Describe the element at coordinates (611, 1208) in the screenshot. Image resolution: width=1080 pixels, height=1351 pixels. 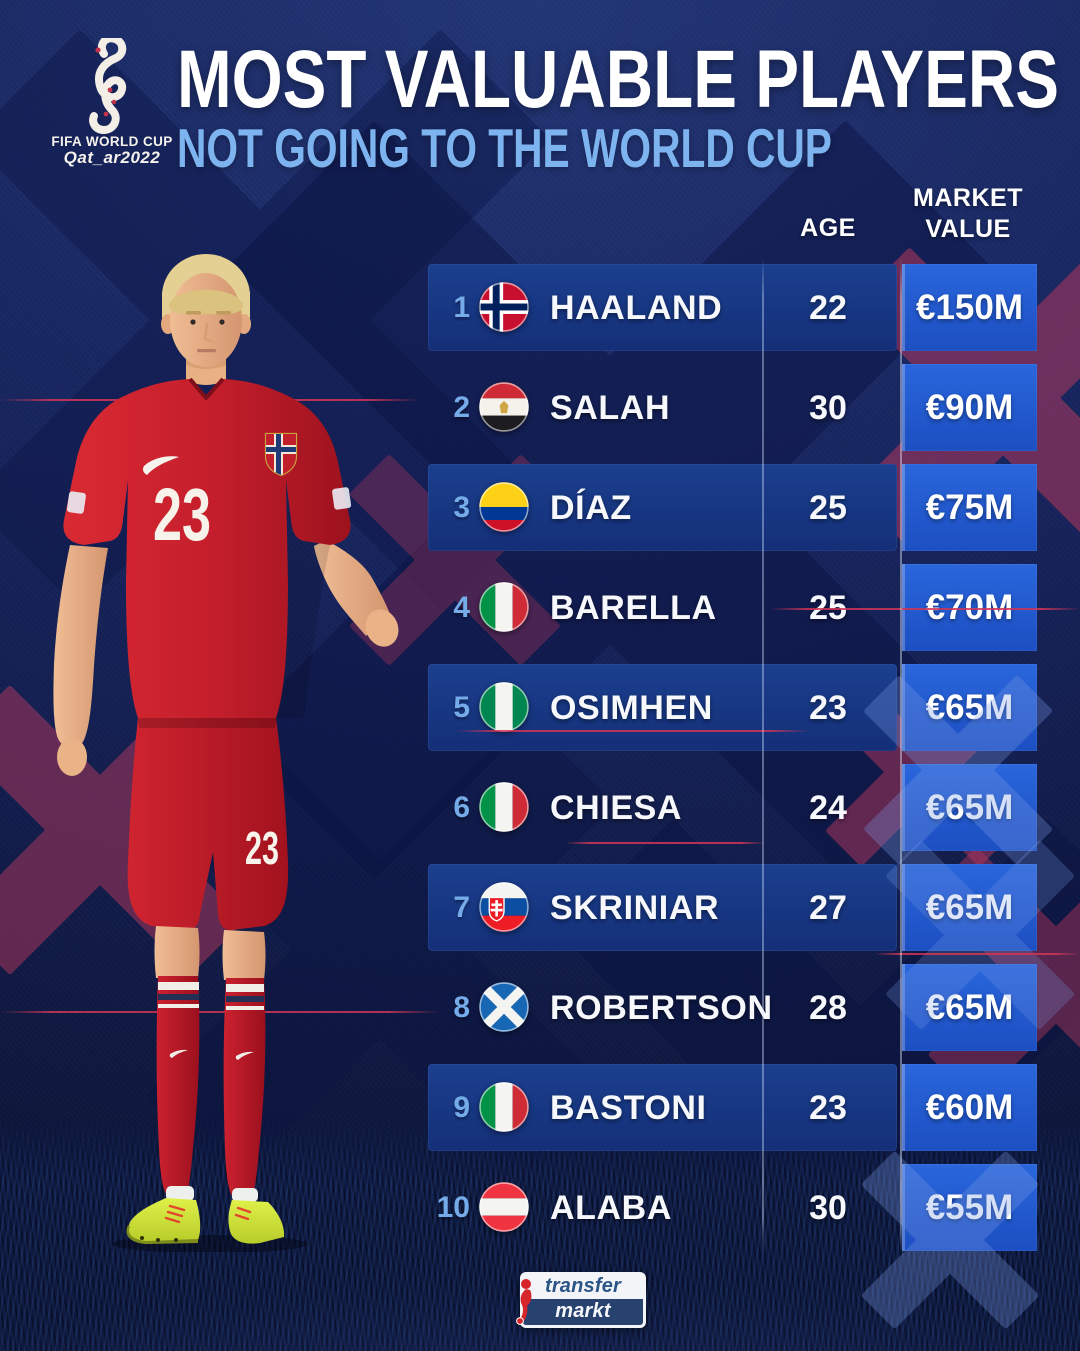
I see `player-name: ALABA` at that location.